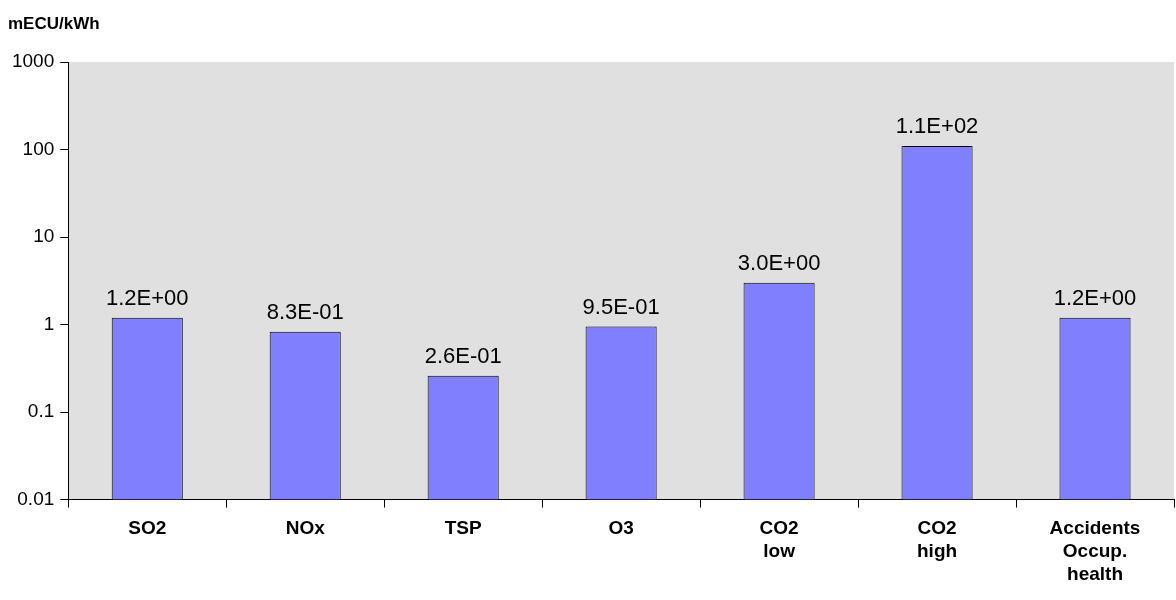 The width and height of the screenshot is (1176, 600). What do you see at coordinates (621, 528) in the screenshot?
I see `x-tick-label: O3` at bounding box center [621, 528].